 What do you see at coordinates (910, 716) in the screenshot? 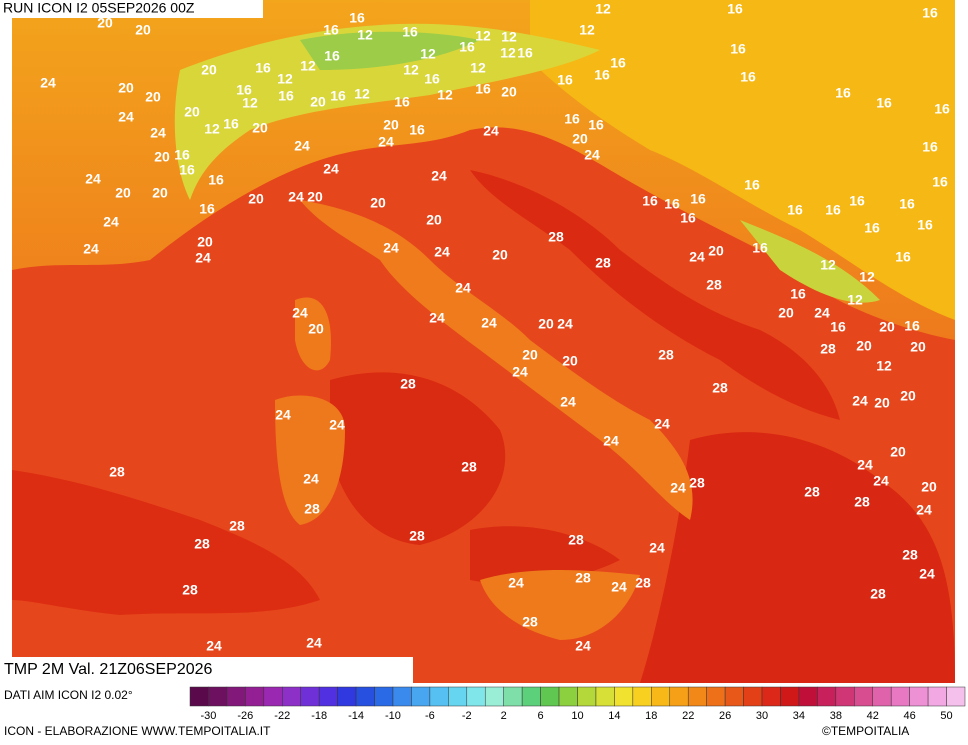
I see `colorbar-tick-label: 46` at bounding box center [910, 716].